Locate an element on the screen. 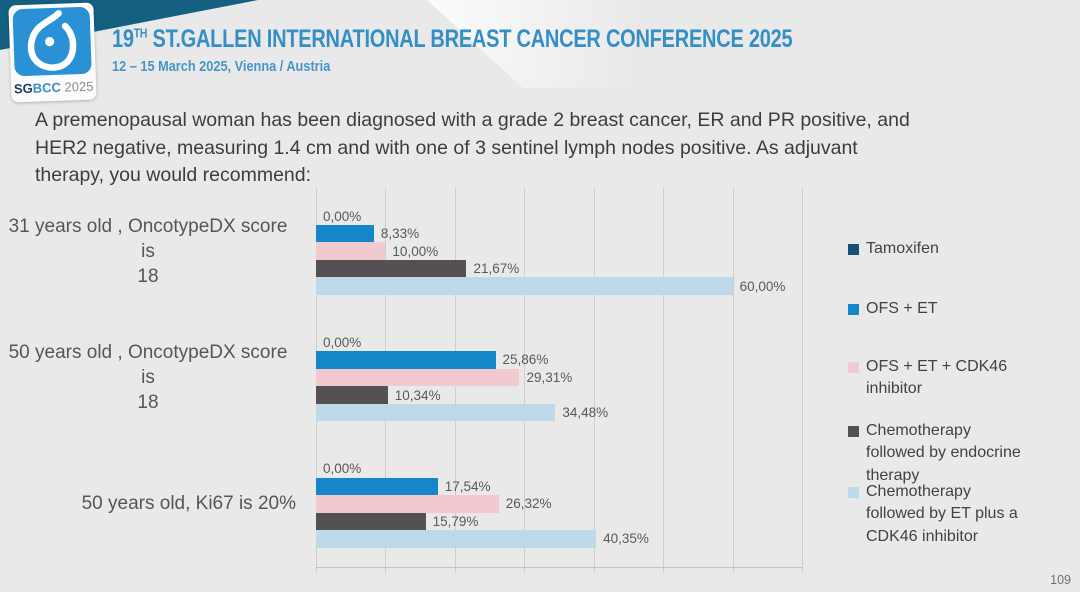 This screenshot has height=592, width=1080. logo-sg-text: SG is located at coordinates (23, 88).